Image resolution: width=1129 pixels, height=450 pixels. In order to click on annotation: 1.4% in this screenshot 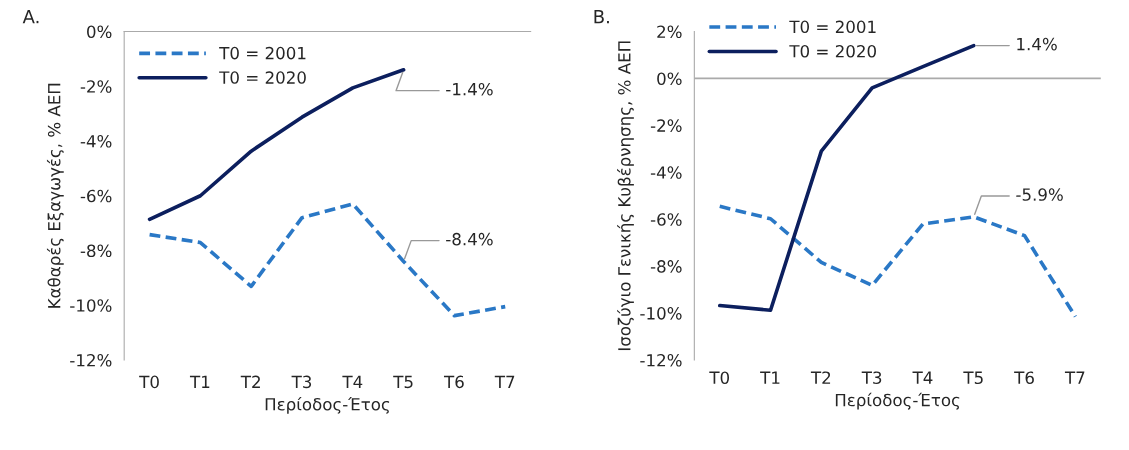, I will do `click(1037, 44)`.